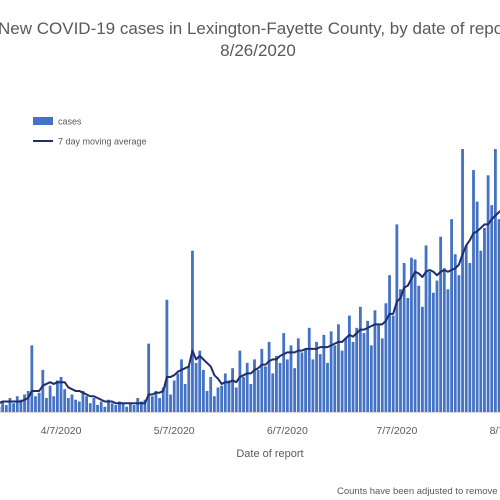  Describe the element at coordinates (269, 454) in the screenshot. I see `x-axis-label: Date of report` at that location.